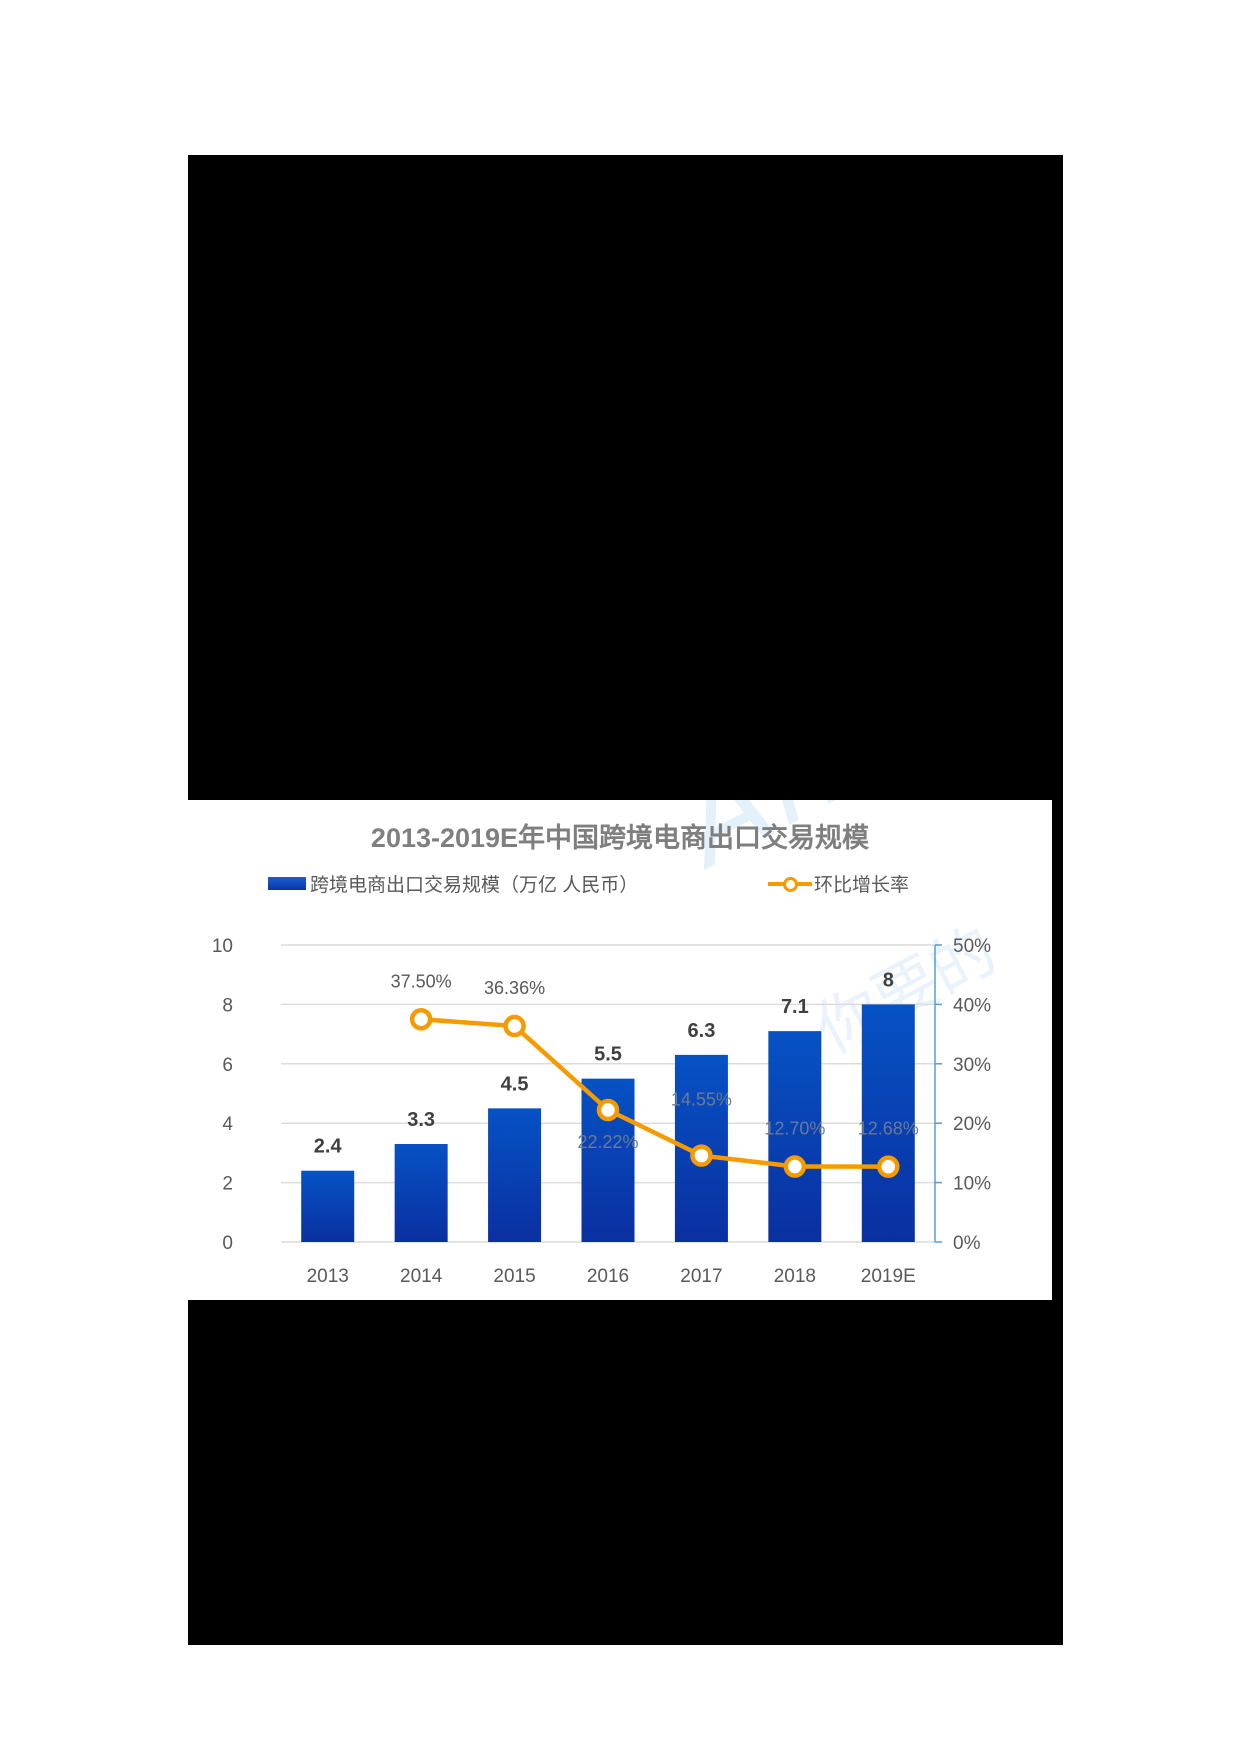 This screenshot has width=1240, height=1754. I want to click on x-axis-category-label: 2015, so click(514, 1276).